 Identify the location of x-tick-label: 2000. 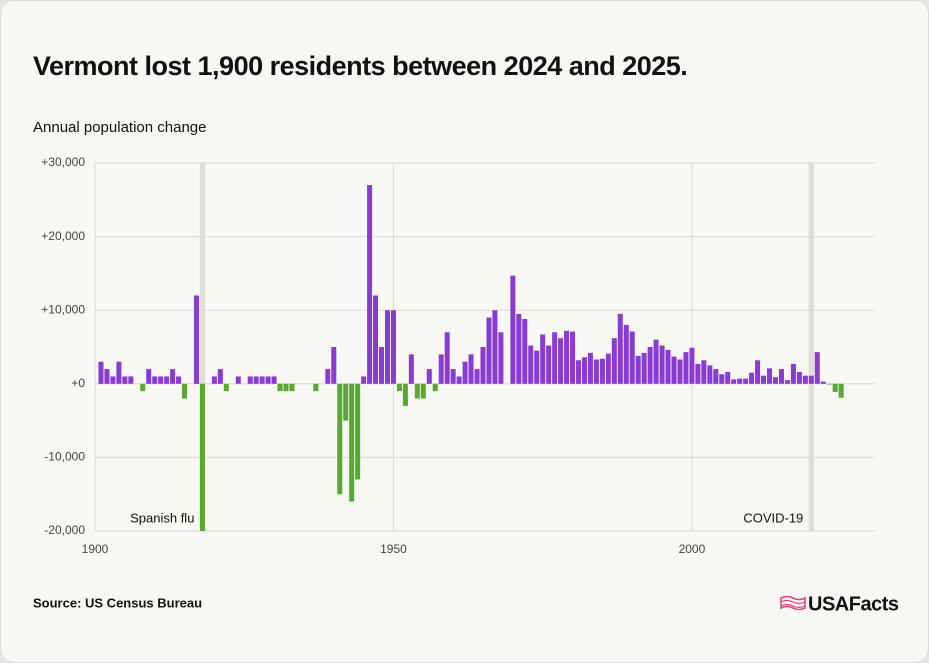
(692, 549).